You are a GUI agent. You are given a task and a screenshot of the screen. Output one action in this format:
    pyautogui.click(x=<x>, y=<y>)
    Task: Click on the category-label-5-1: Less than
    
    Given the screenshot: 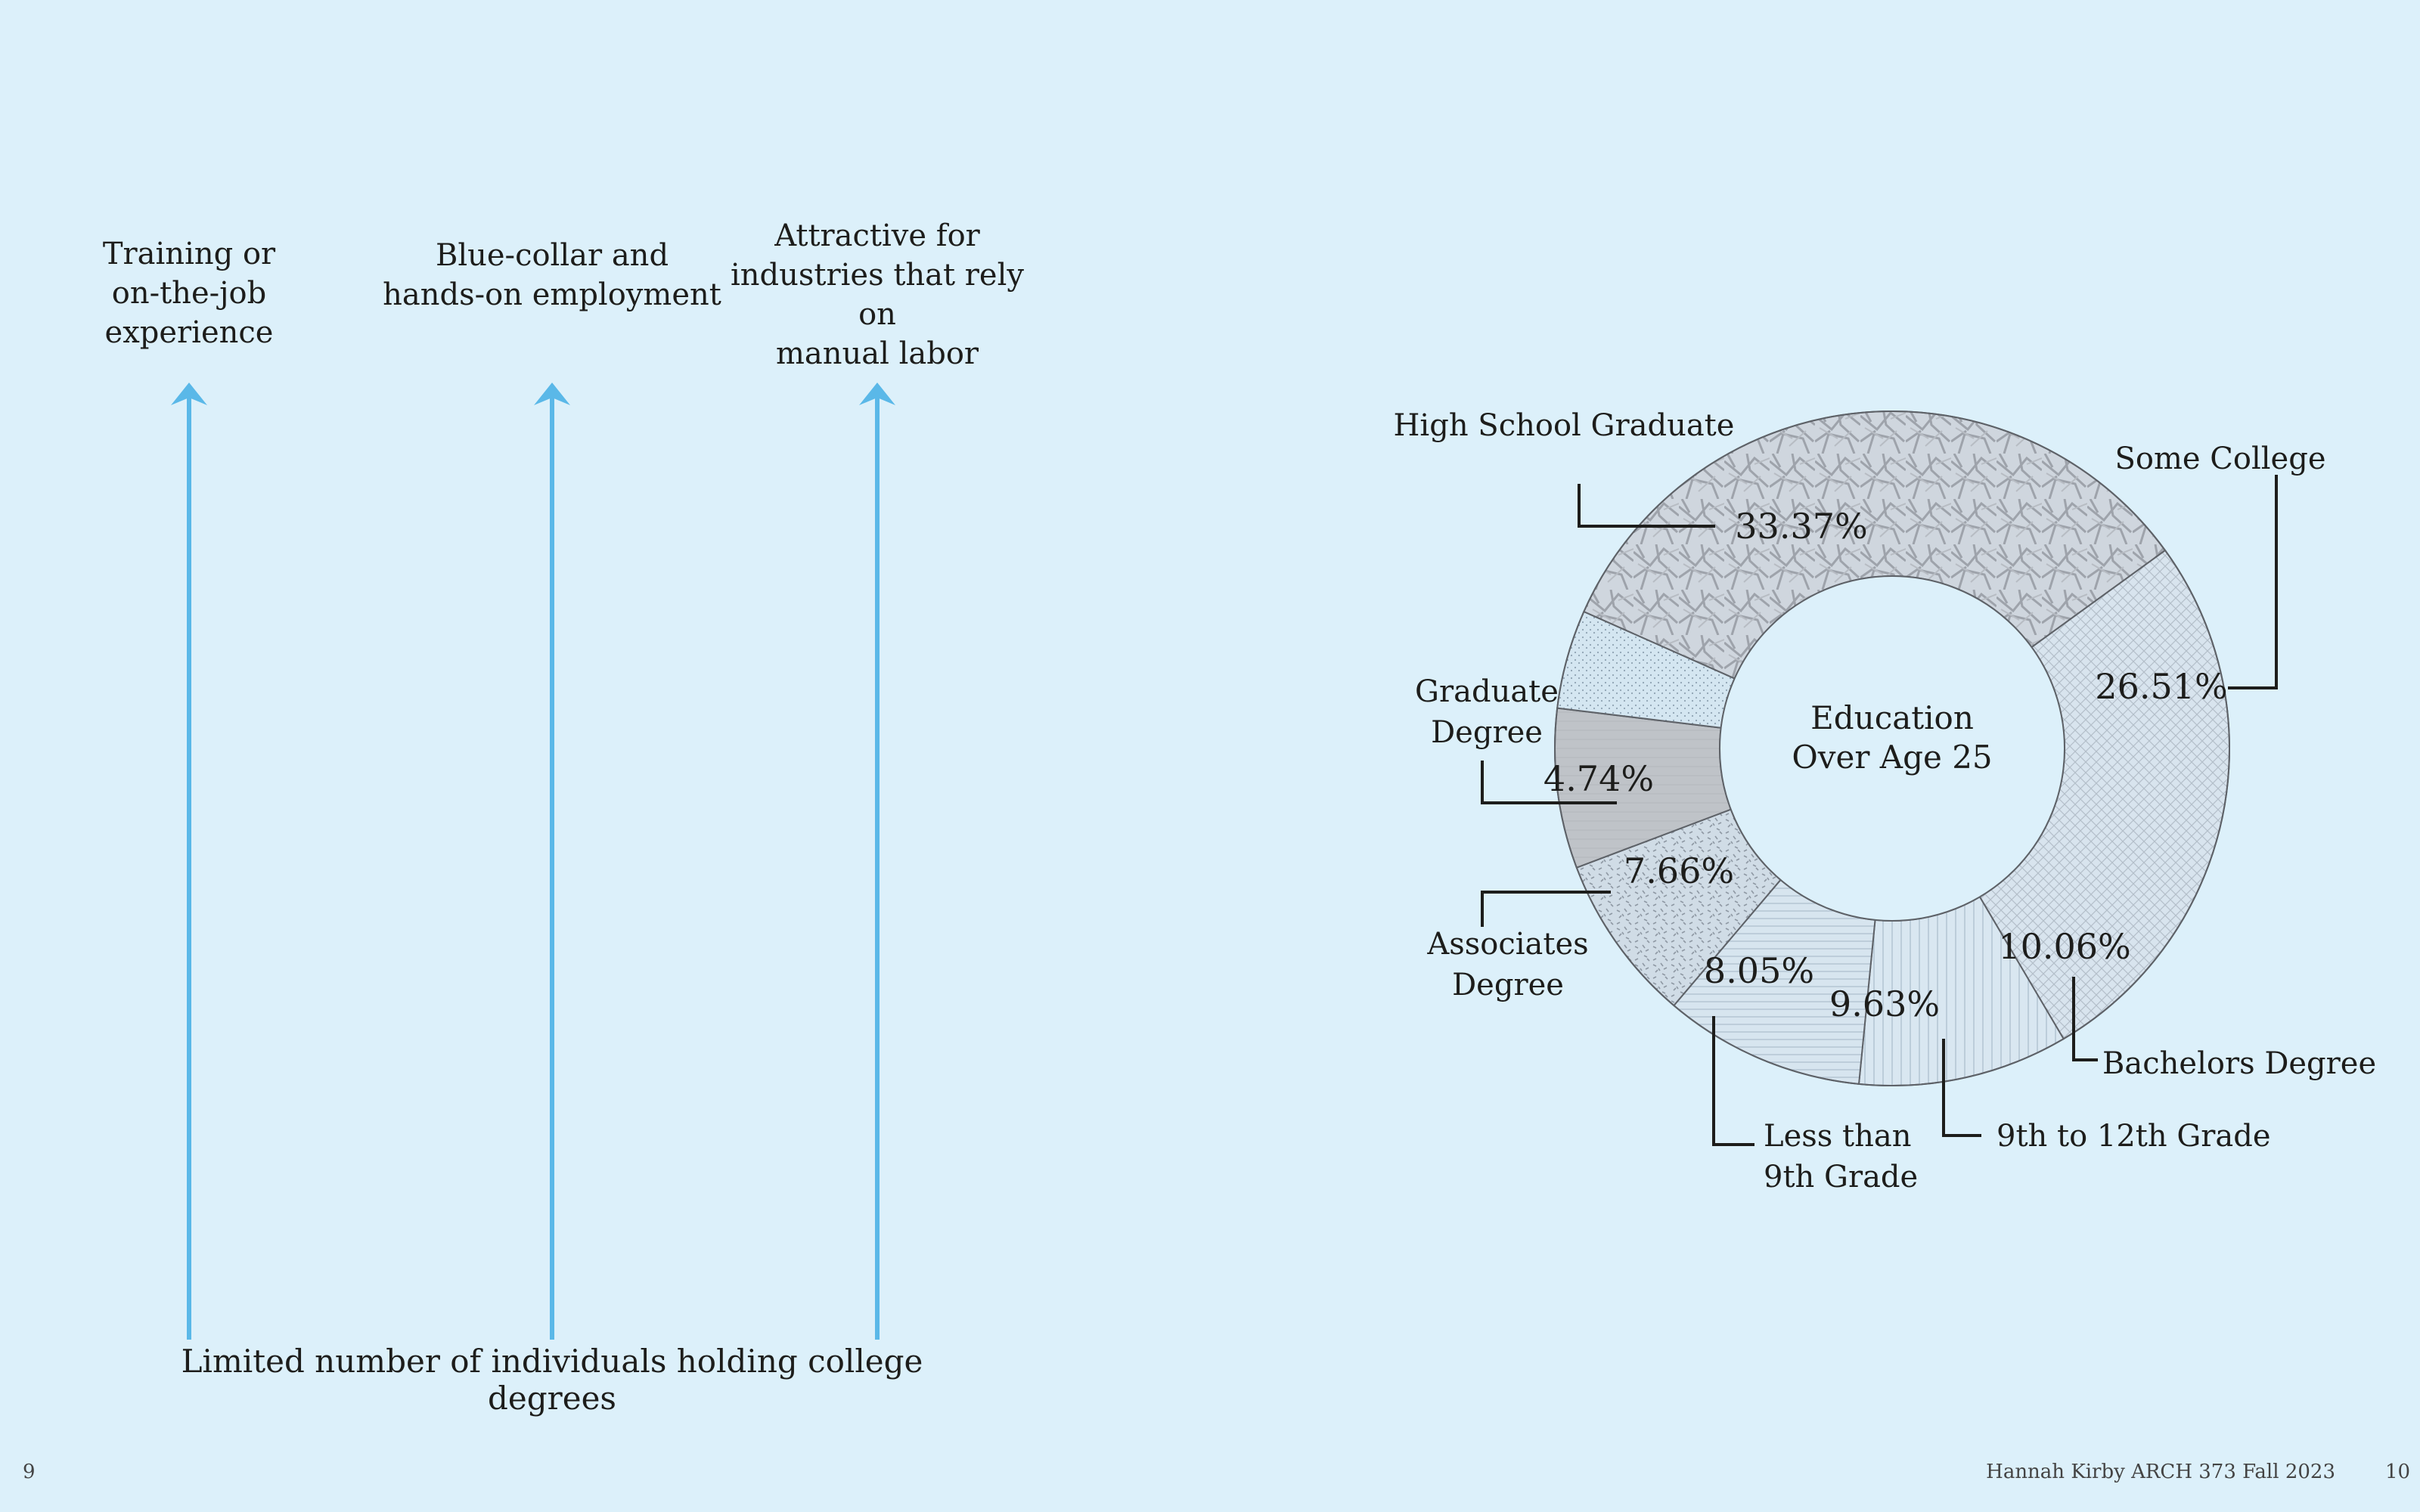 What is the action you would take?
    pyautogui.click(x=1838, y=1136)
    